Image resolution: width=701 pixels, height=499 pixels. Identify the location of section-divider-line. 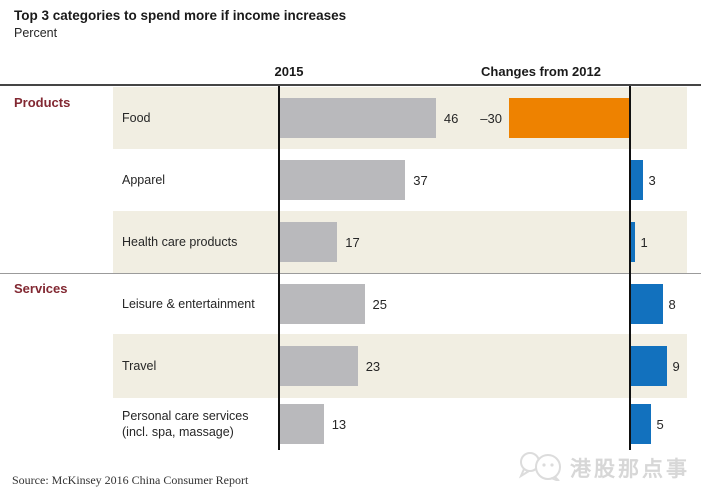
(350, 273).